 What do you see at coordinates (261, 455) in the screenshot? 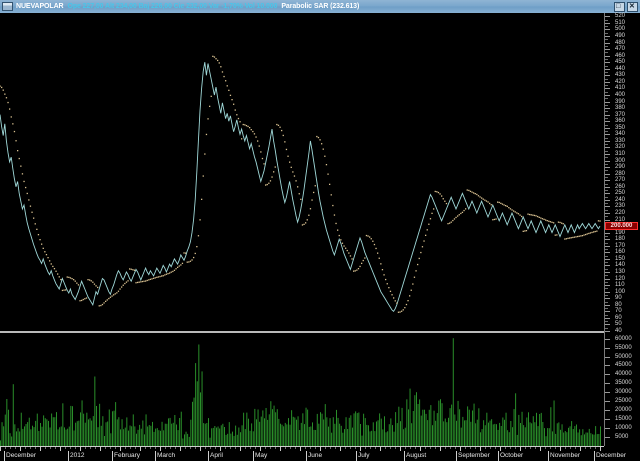
I see `date-tick-label: May` at bounding box center [261, 455].